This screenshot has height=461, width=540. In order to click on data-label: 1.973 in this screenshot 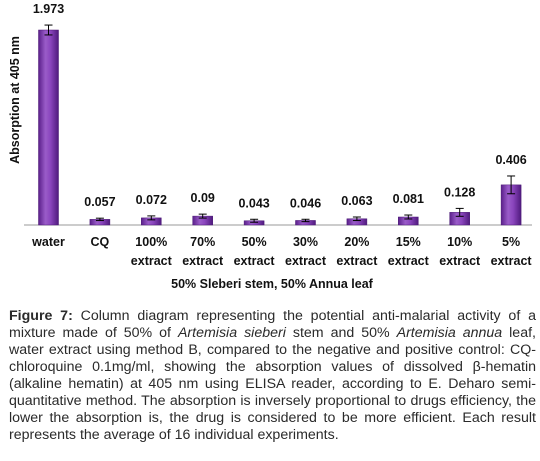, I will do `click(48, 9)`.